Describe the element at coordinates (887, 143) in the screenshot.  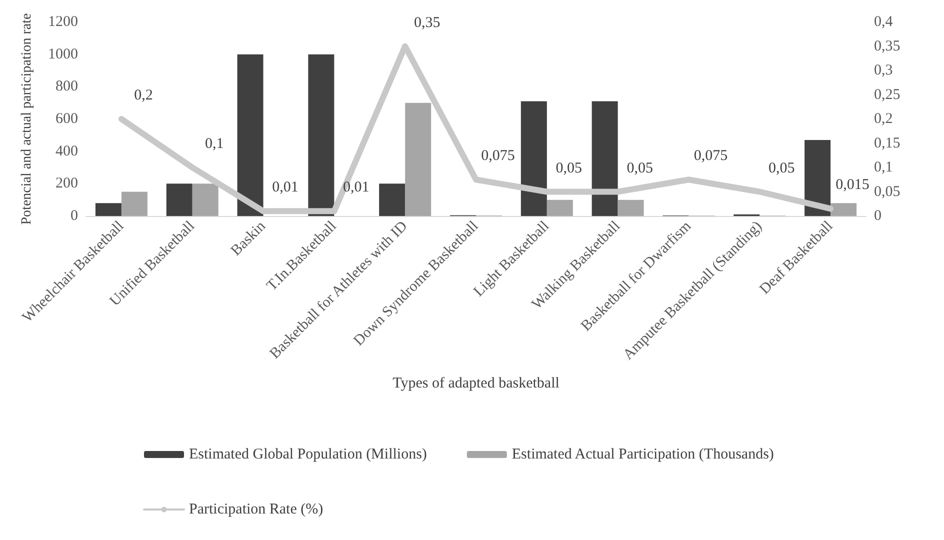
I see `y2-tick-label: 0,15` at that location.